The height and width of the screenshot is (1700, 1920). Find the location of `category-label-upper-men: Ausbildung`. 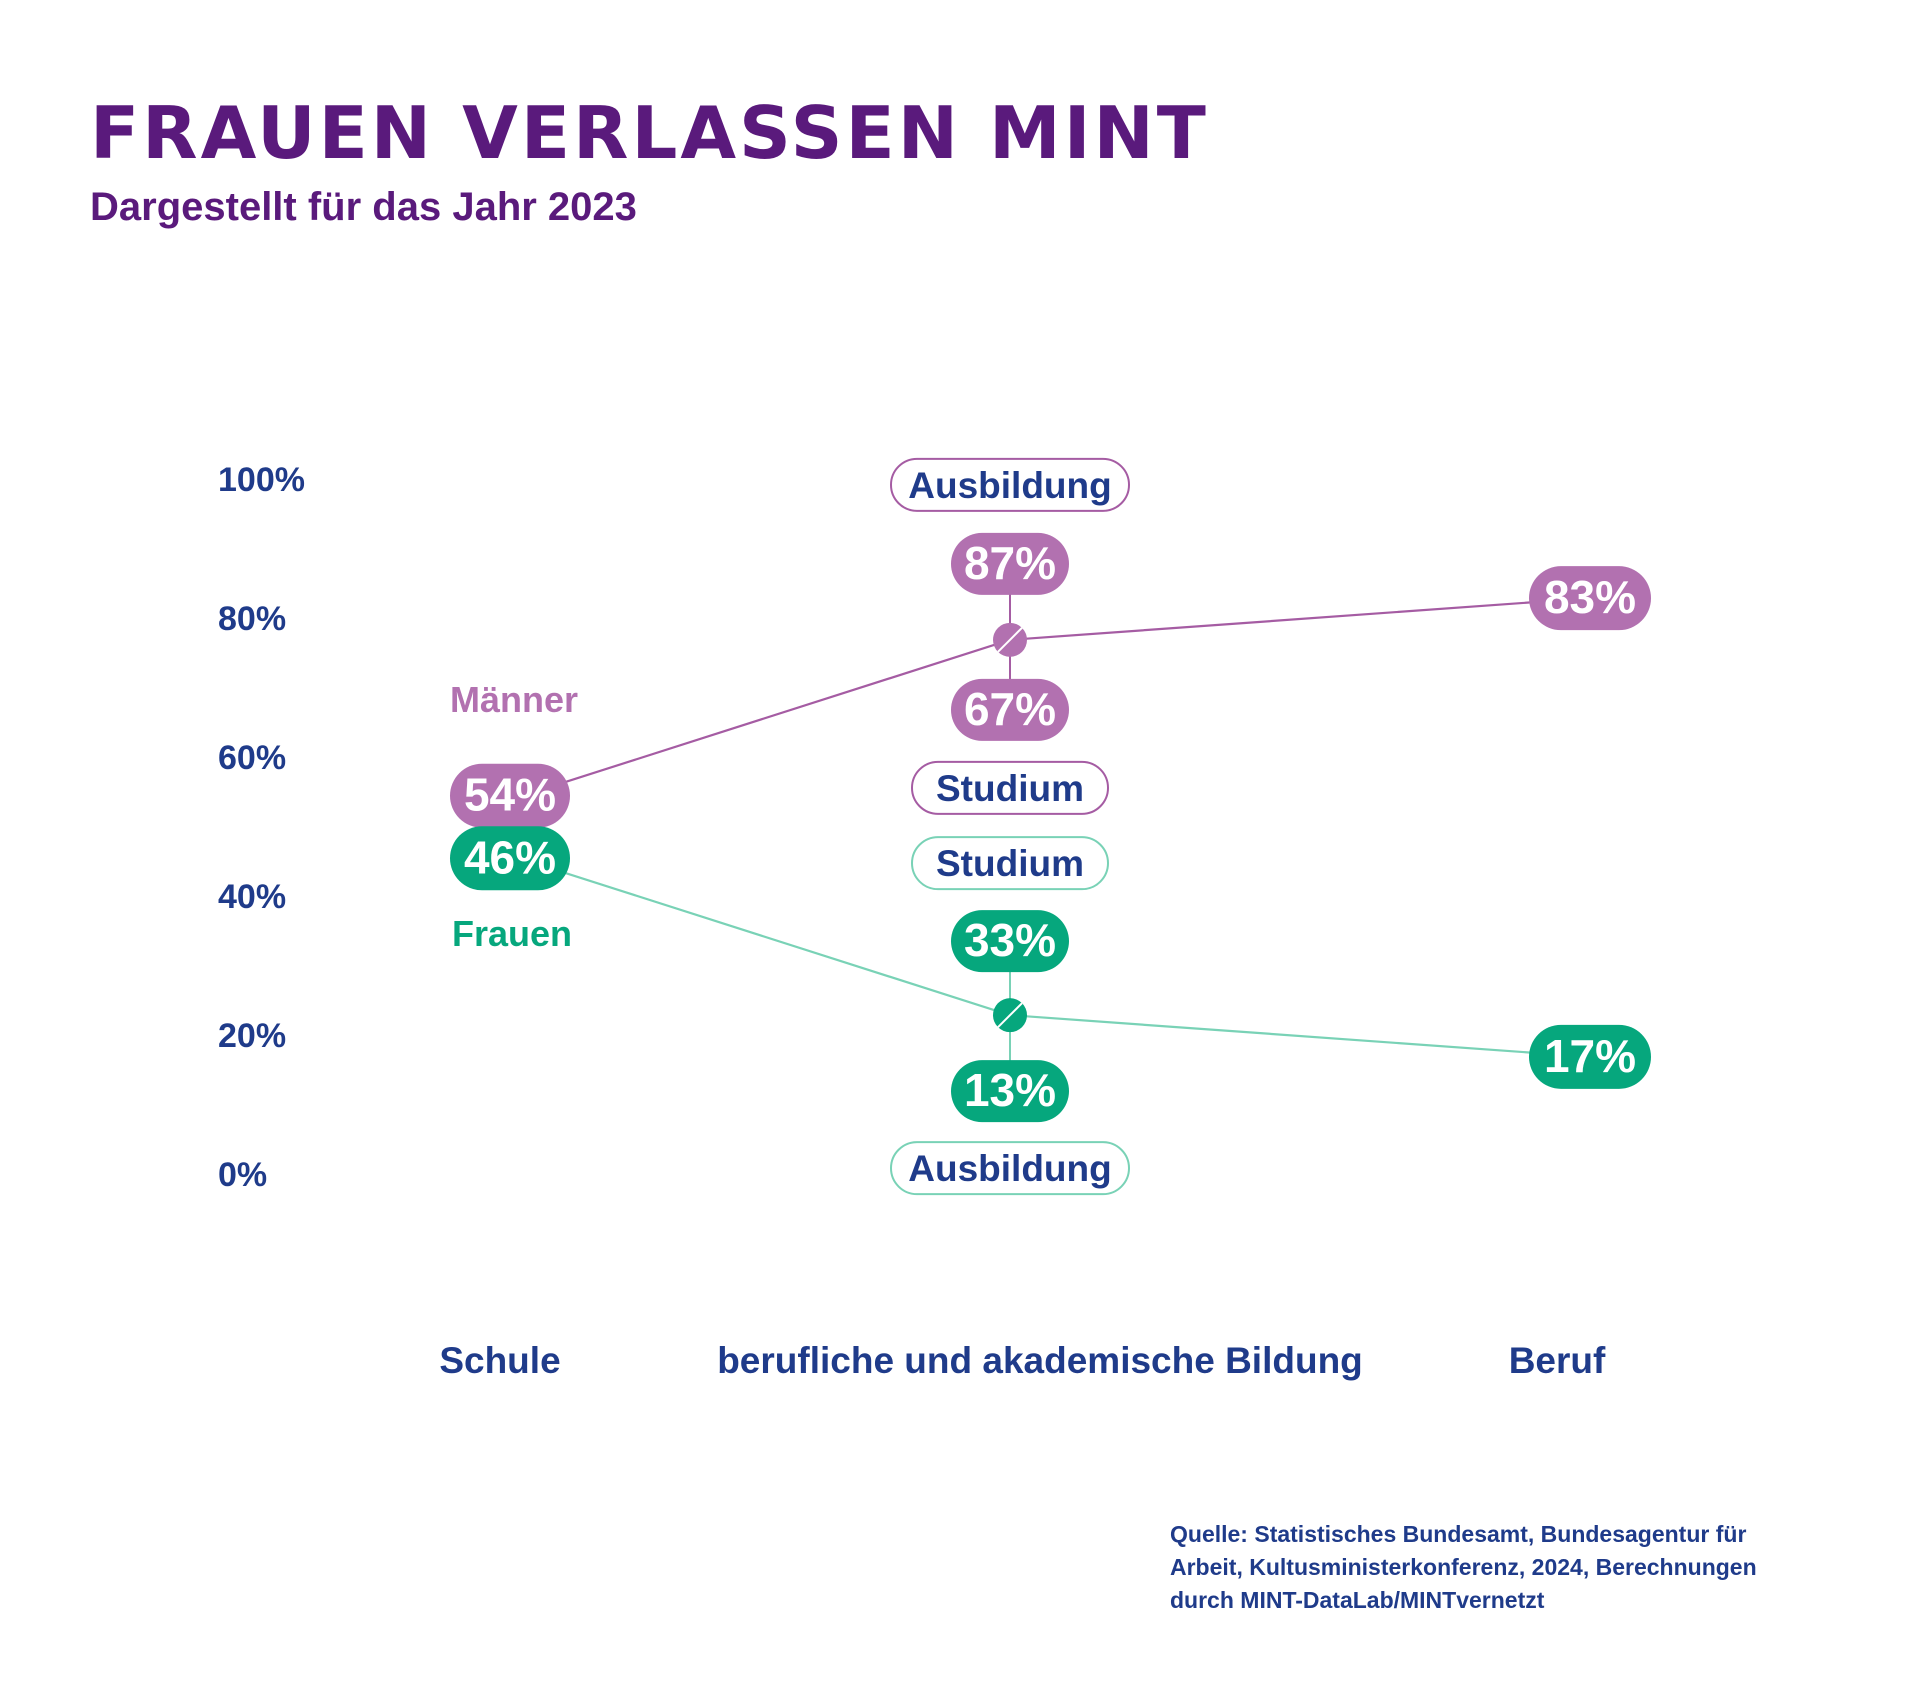

category-label-upper-men: Ausbildung is located at coordinates (1009, 485).